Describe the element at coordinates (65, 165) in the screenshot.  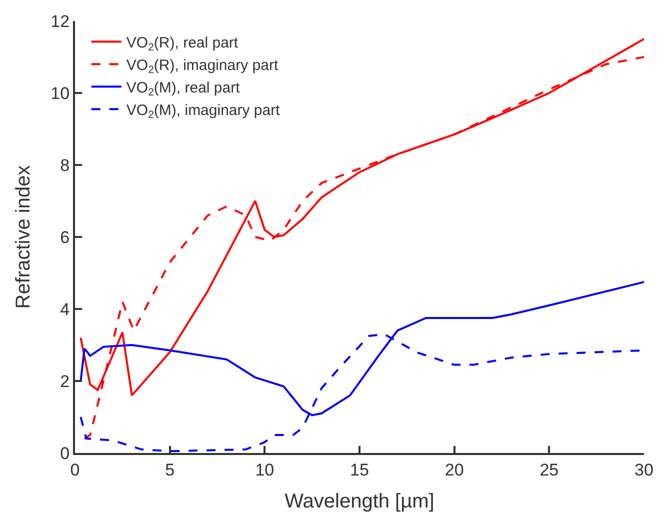
I see `y-tick-label: 8` at that location.